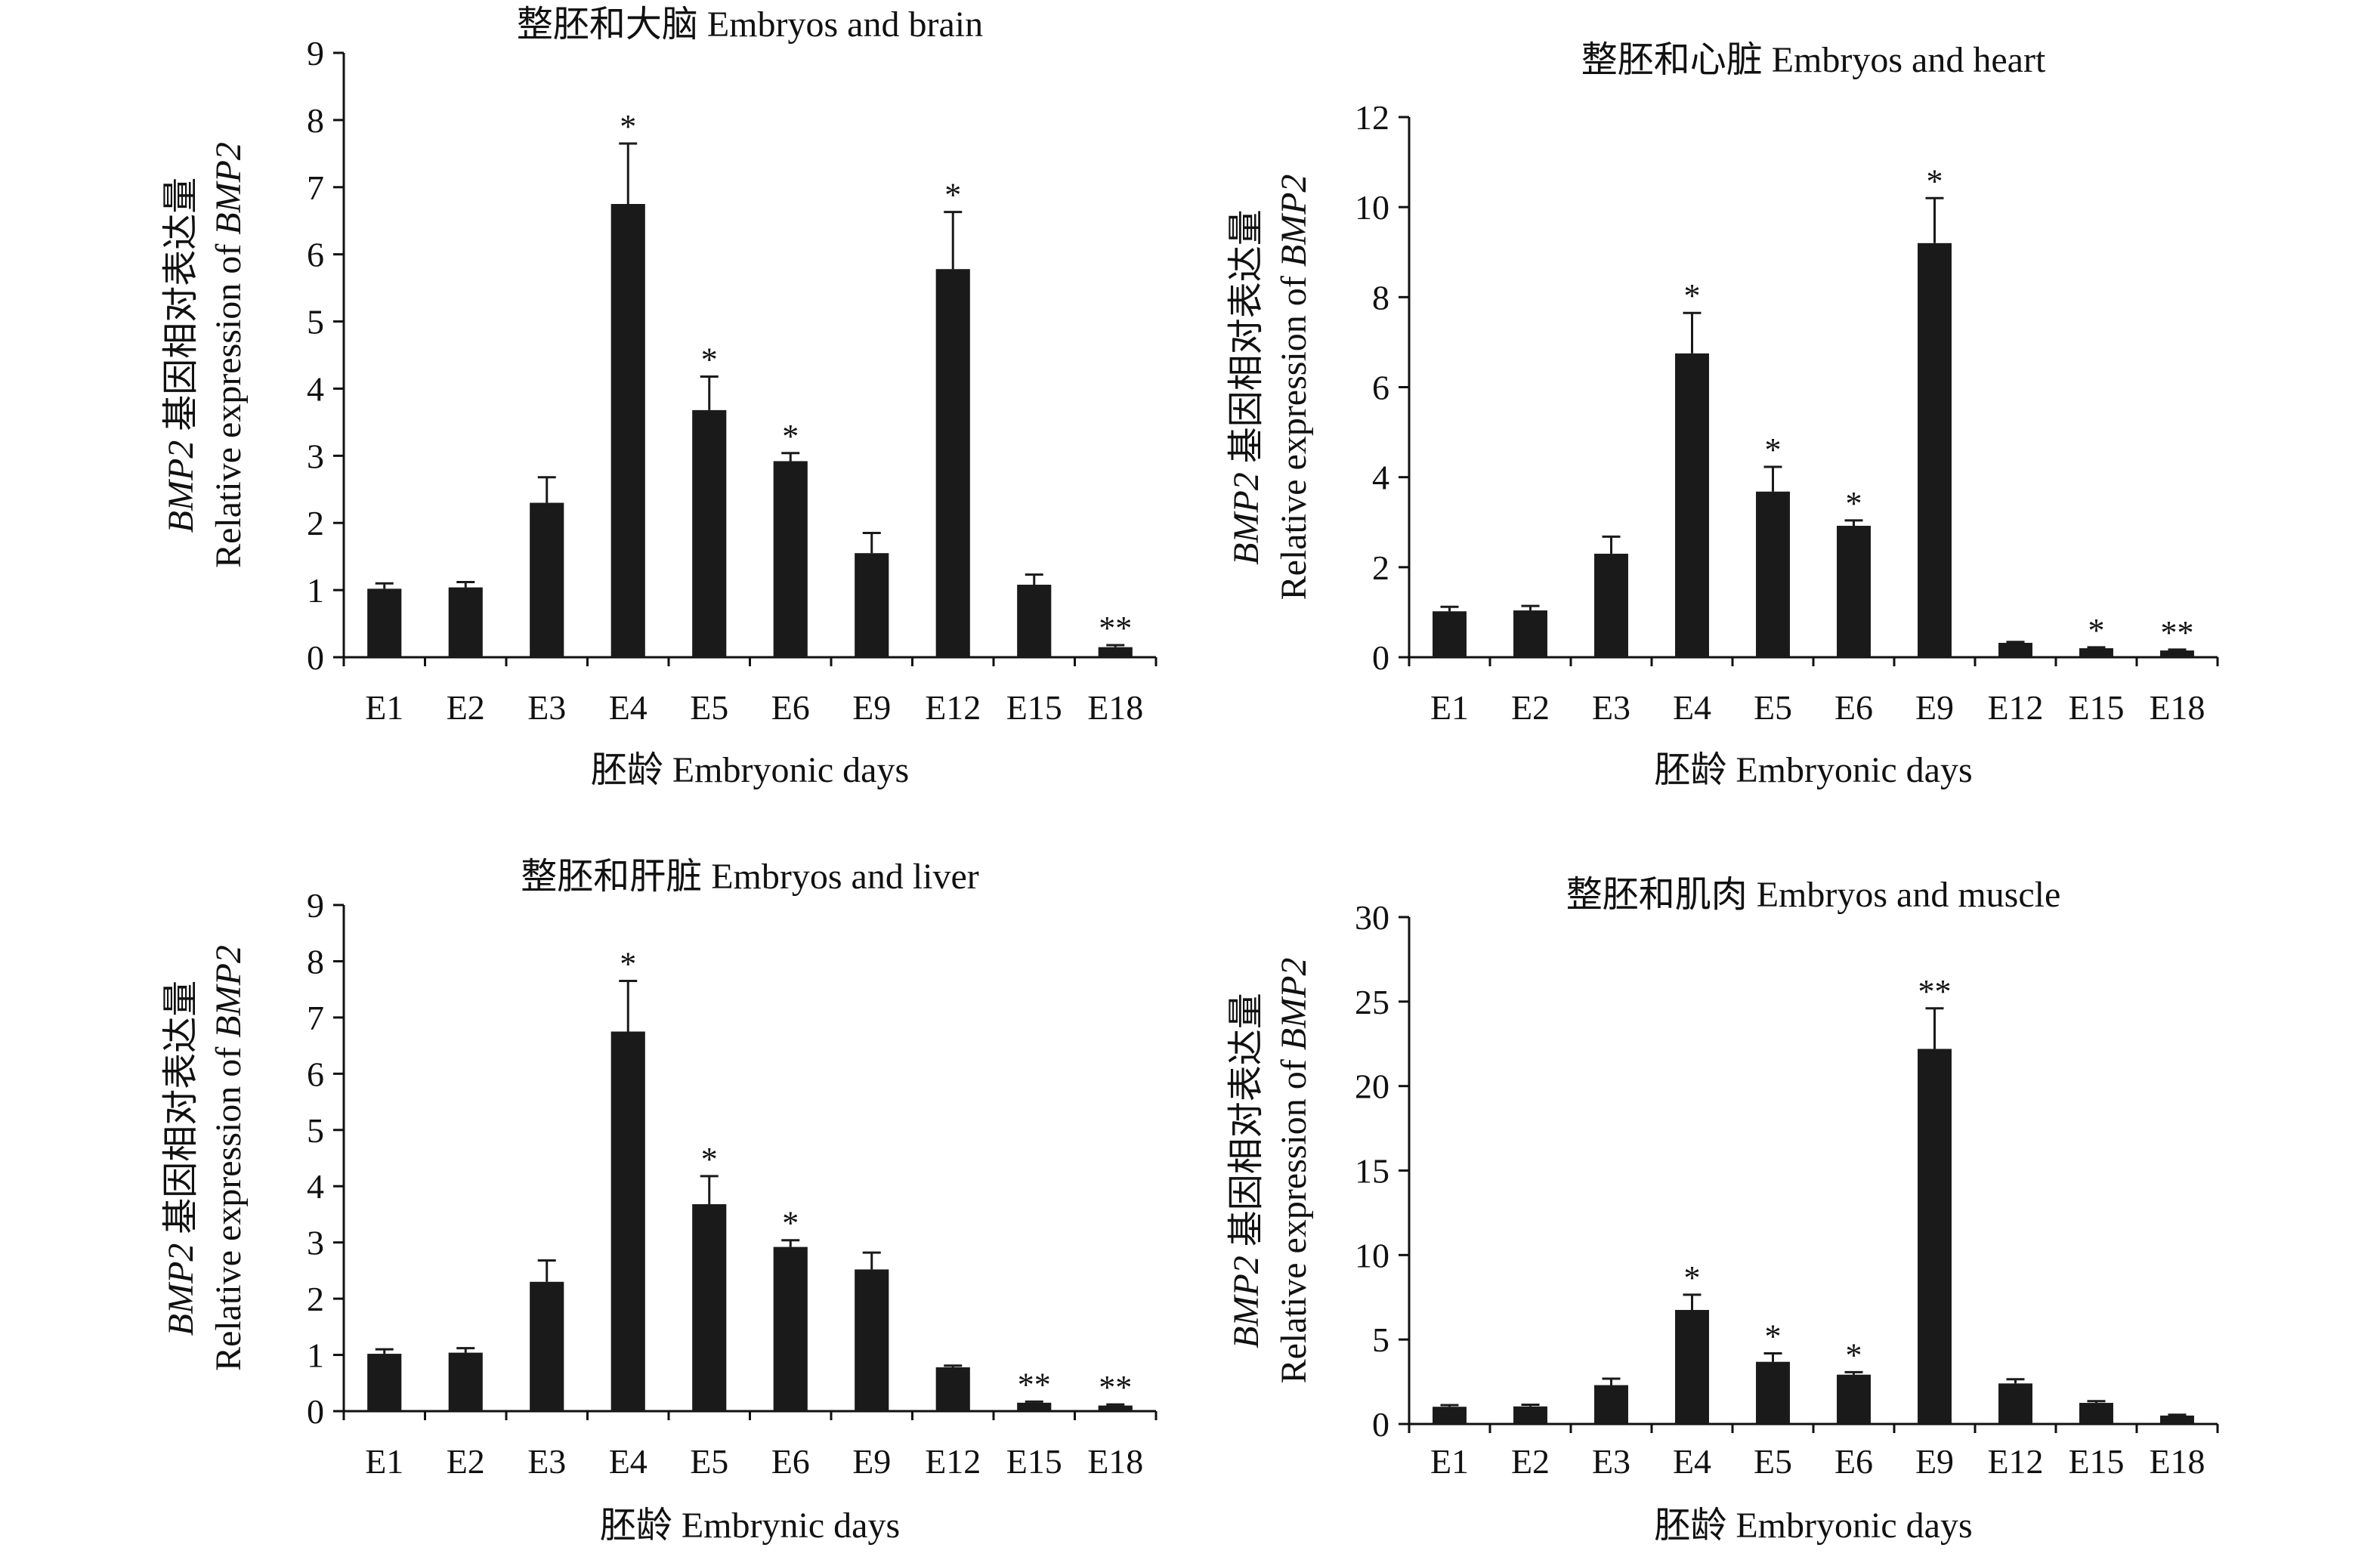 This screenshot has height=1563, width=2380. Describe the element at coordinates (1813, 1526) in the screenshot. I see `x-axis-title: 胚龄 Embryonic days` at that location.